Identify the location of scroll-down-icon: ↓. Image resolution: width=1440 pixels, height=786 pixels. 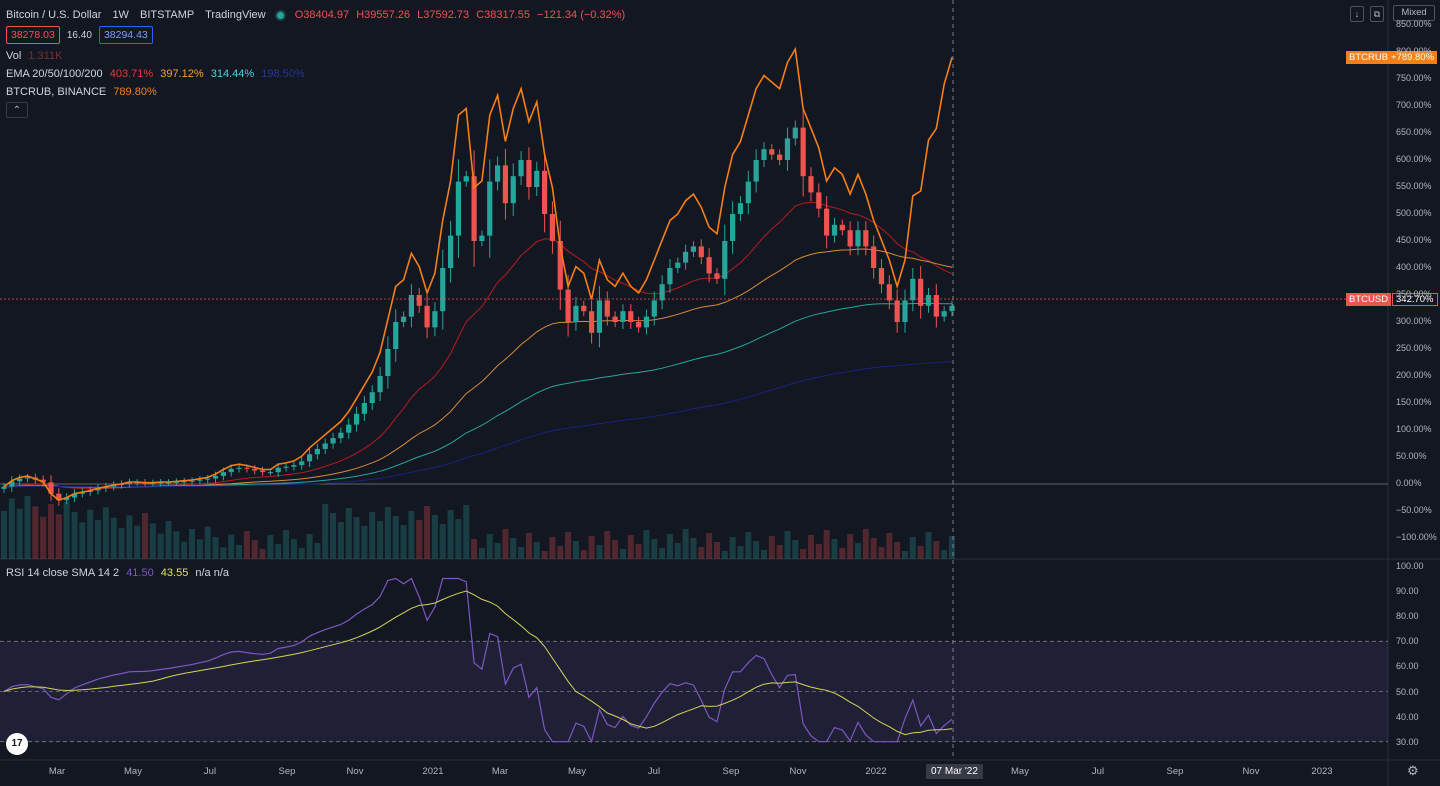
(1357, 14).